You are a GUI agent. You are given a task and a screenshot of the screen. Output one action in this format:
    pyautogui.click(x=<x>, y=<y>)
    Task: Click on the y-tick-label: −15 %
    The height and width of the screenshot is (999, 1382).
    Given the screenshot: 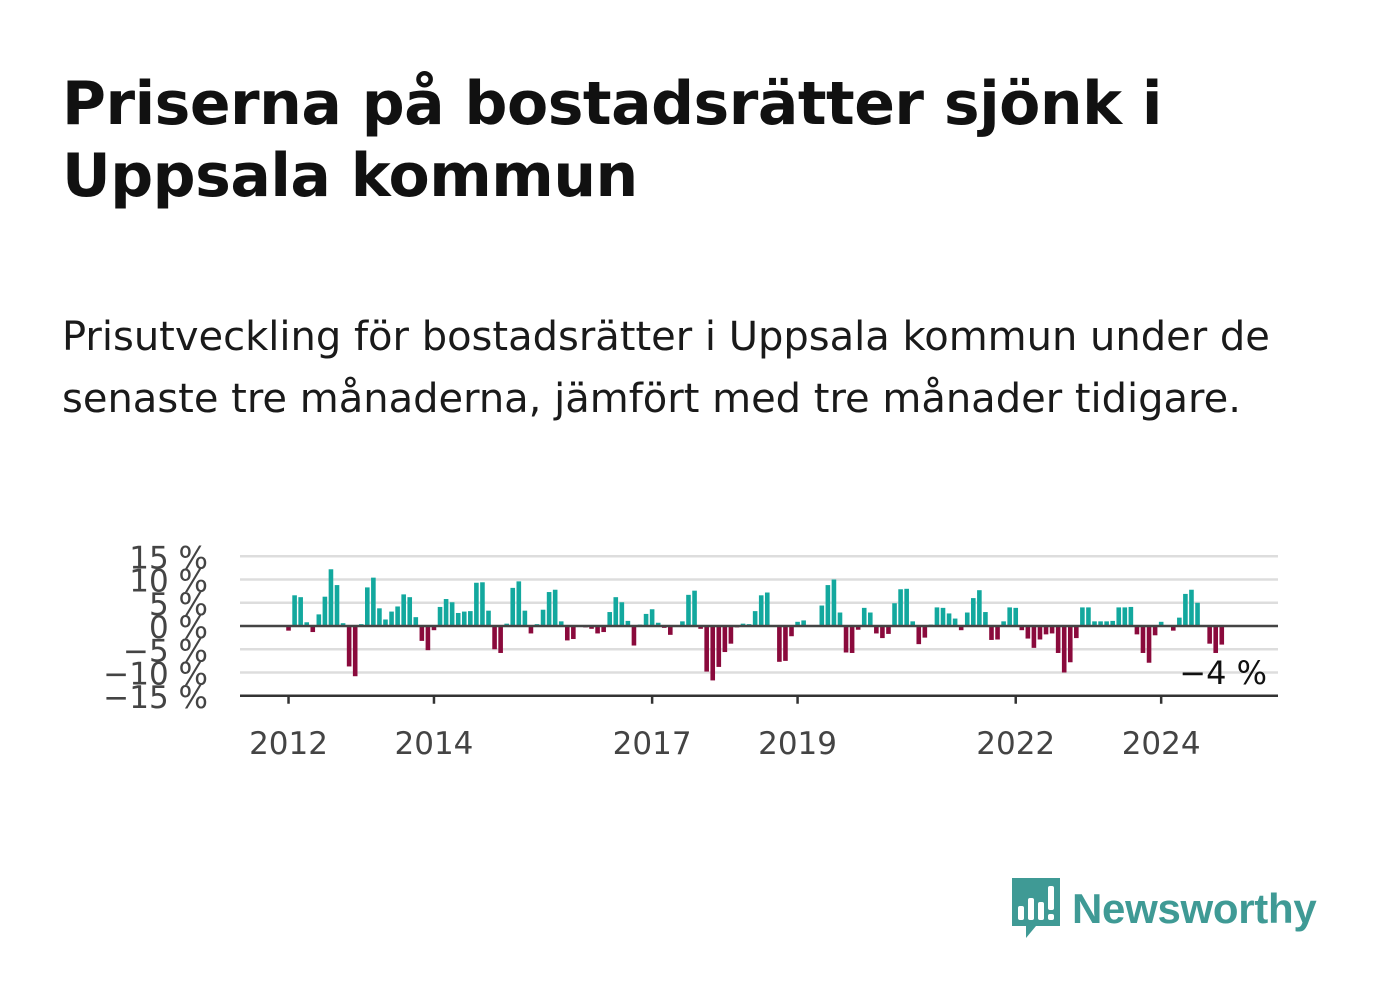 What is the action you would take?
    pyautogui.click(x=155, y=698)
    